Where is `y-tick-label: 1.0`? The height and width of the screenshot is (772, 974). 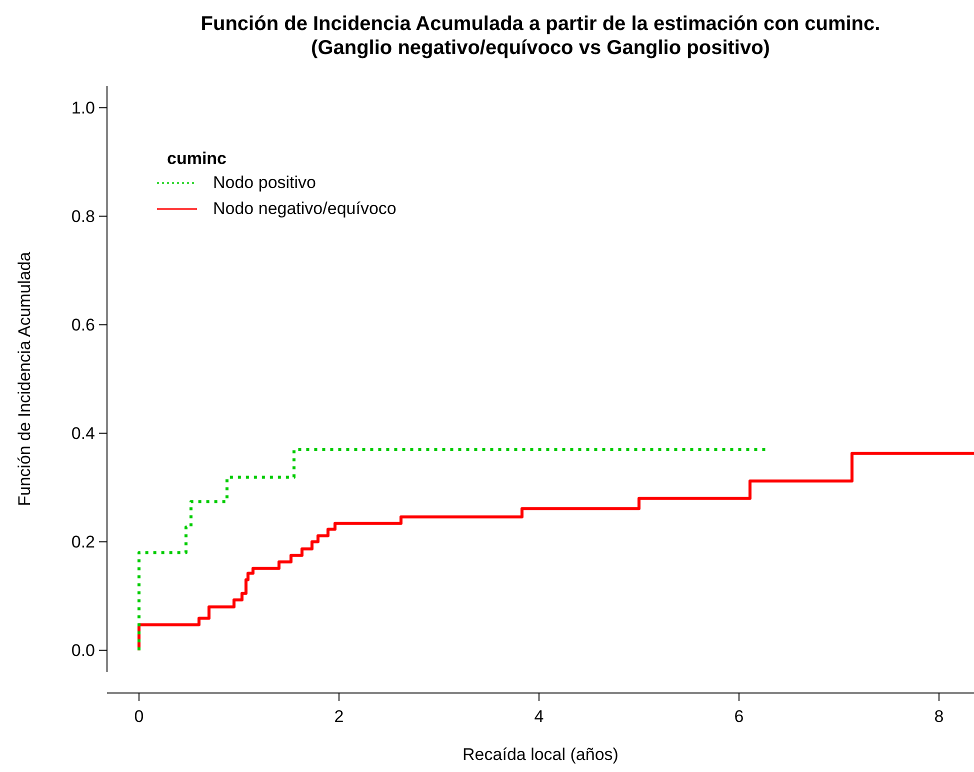 y-tick-label: 1.0 is located at coordinates (83, 108).